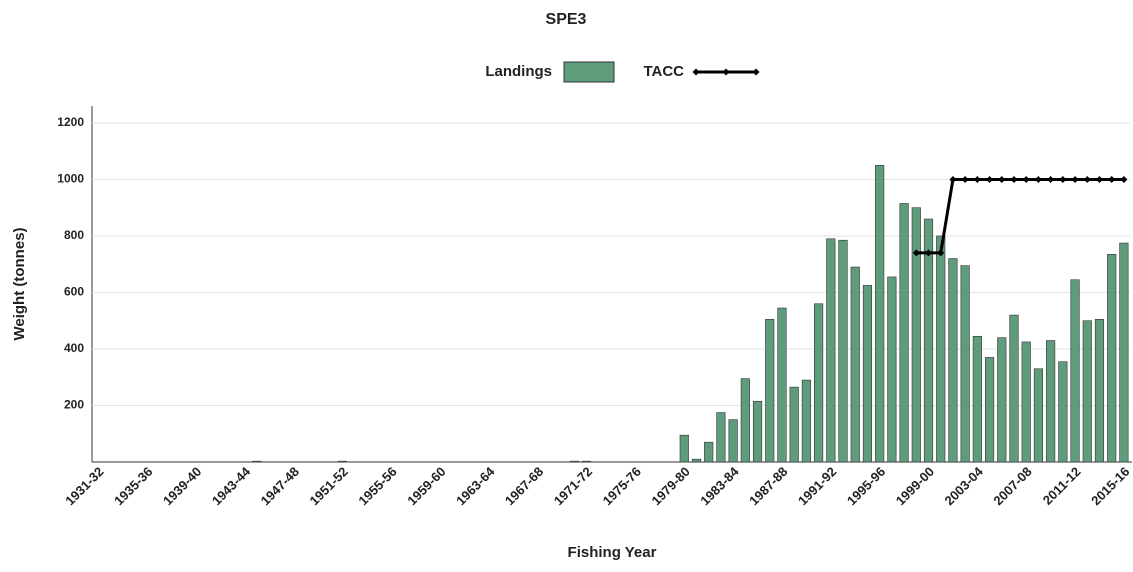 Image resolution: width=1133 pixels, height=572 pixels. I want to click on x-tick-label: 1975-76, so click(622, 486).